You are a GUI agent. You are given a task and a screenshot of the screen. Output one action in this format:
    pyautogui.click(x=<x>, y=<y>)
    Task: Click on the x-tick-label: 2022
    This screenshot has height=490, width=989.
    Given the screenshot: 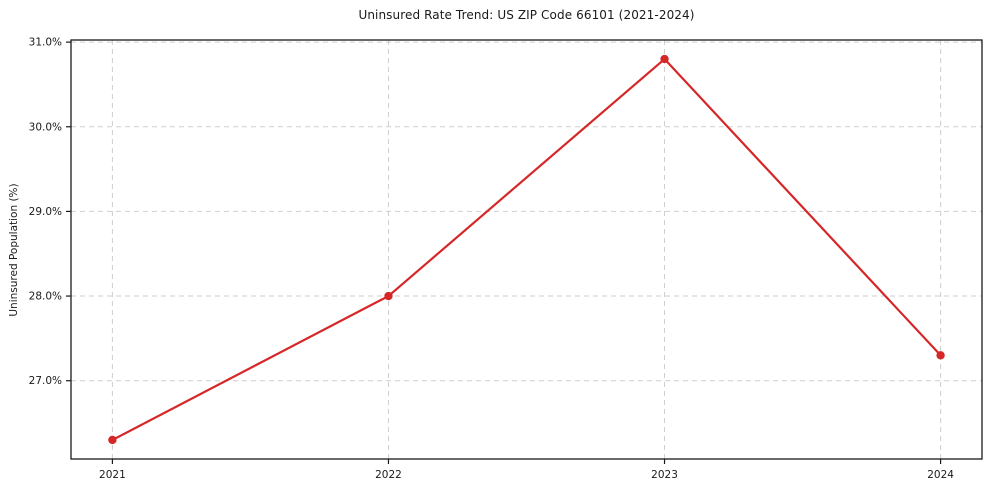 What is the action you would take?
    pyautogui.click(x=388, y=475)
    